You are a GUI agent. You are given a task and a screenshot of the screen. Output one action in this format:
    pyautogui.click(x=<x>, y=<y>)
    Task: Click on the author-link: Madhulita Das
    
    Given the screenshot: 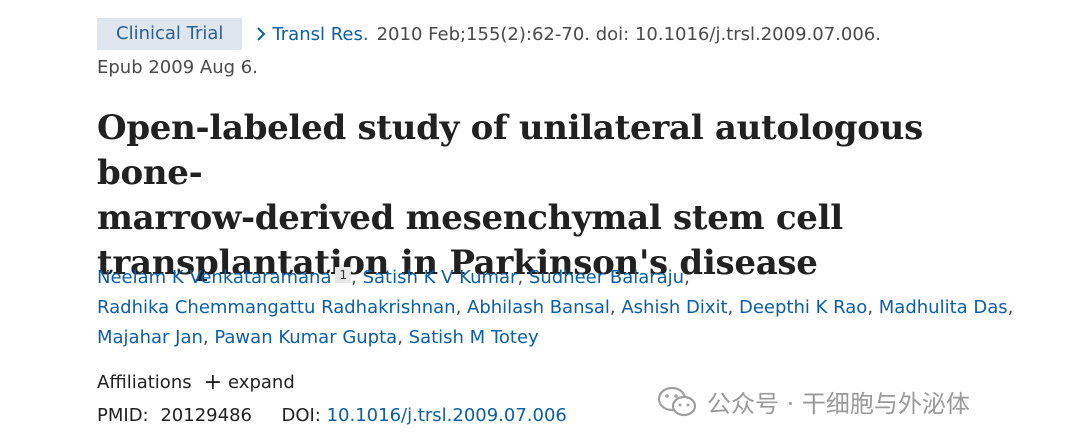 What is the action you would take?
    pyautogui.click(x=943, y=307)
    